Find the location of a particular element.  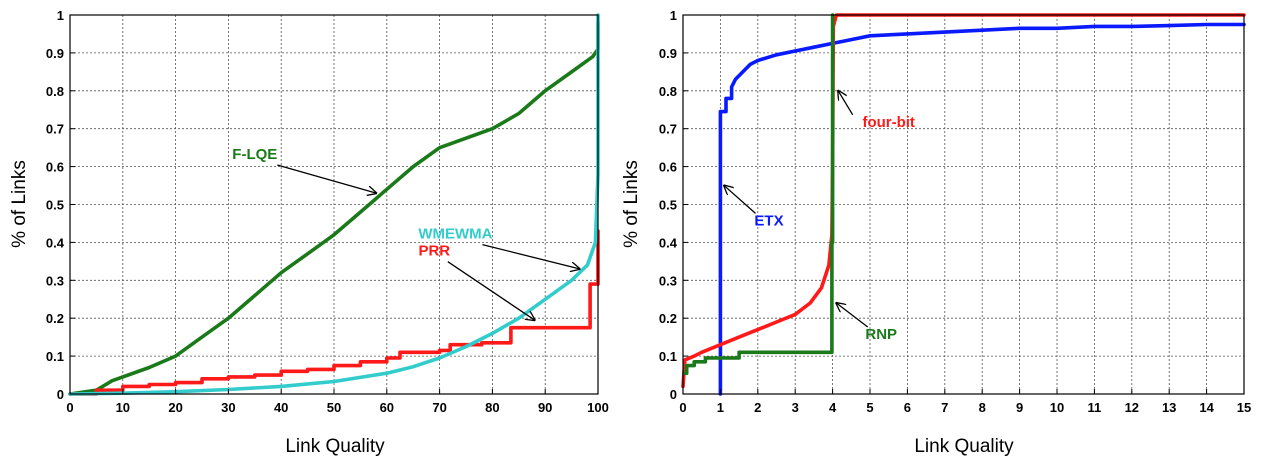

left-y-tick-label: 0.5 is located at coordinates (55, 205).